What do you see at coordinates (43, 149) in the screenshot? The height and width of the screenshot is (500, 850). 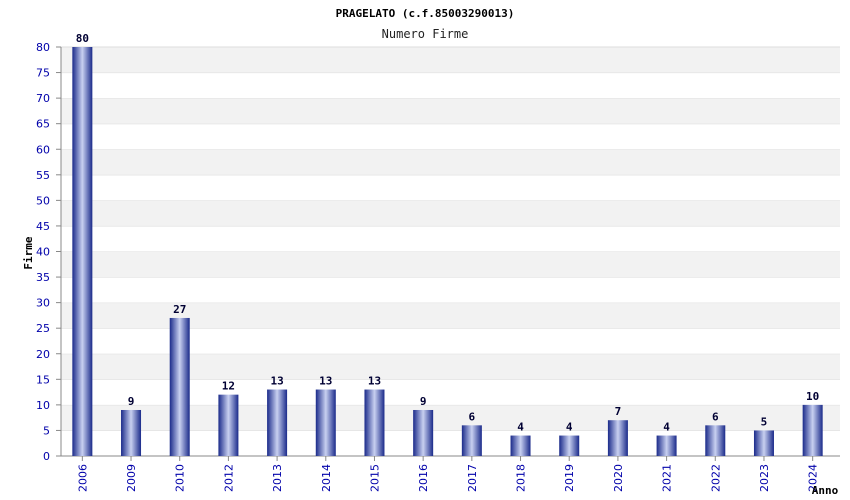 I see `y-tick-label: 60` at bounding box center [43, 149].